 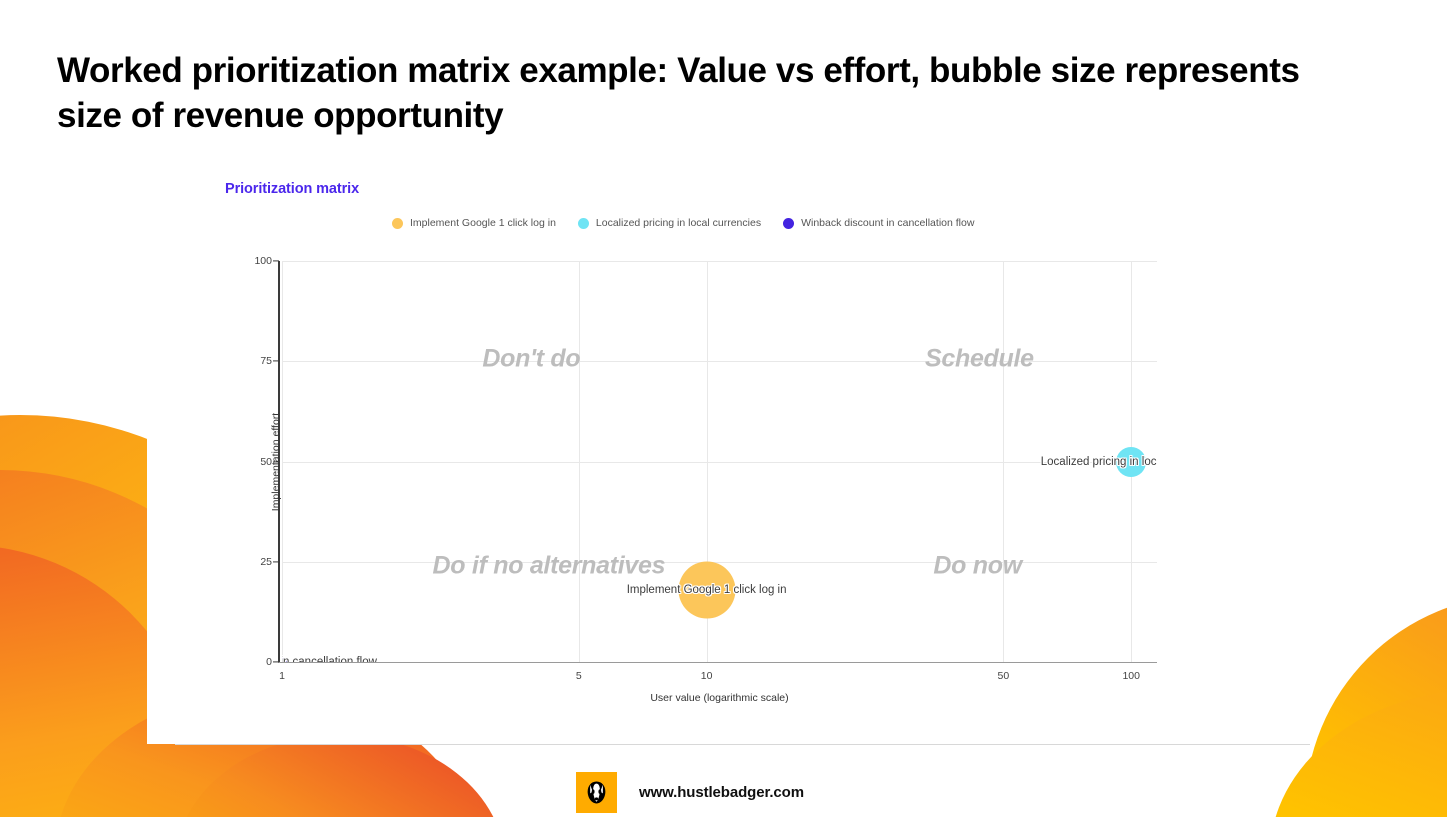 I want to click on y-axis-tick-label: 50, so click(x=266, y=461).